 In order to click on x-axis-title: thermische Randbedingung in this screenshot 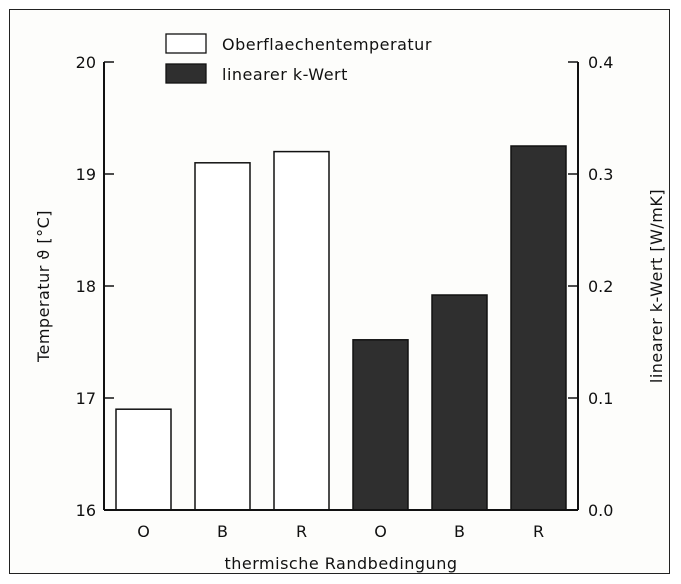, I will do `click(341, 563)`.